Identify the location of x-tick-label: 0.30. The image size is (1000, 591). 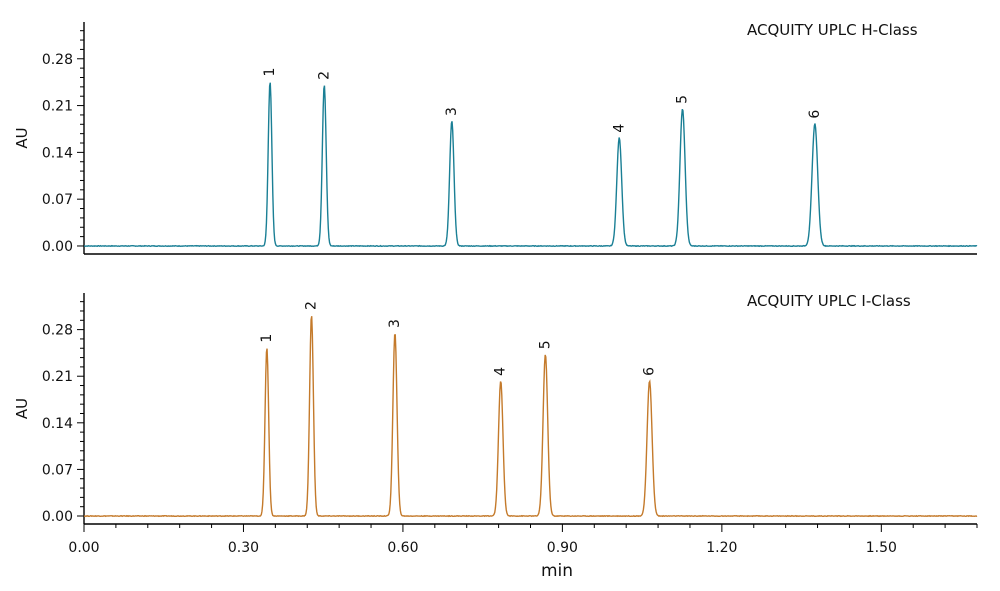
(243, 548).